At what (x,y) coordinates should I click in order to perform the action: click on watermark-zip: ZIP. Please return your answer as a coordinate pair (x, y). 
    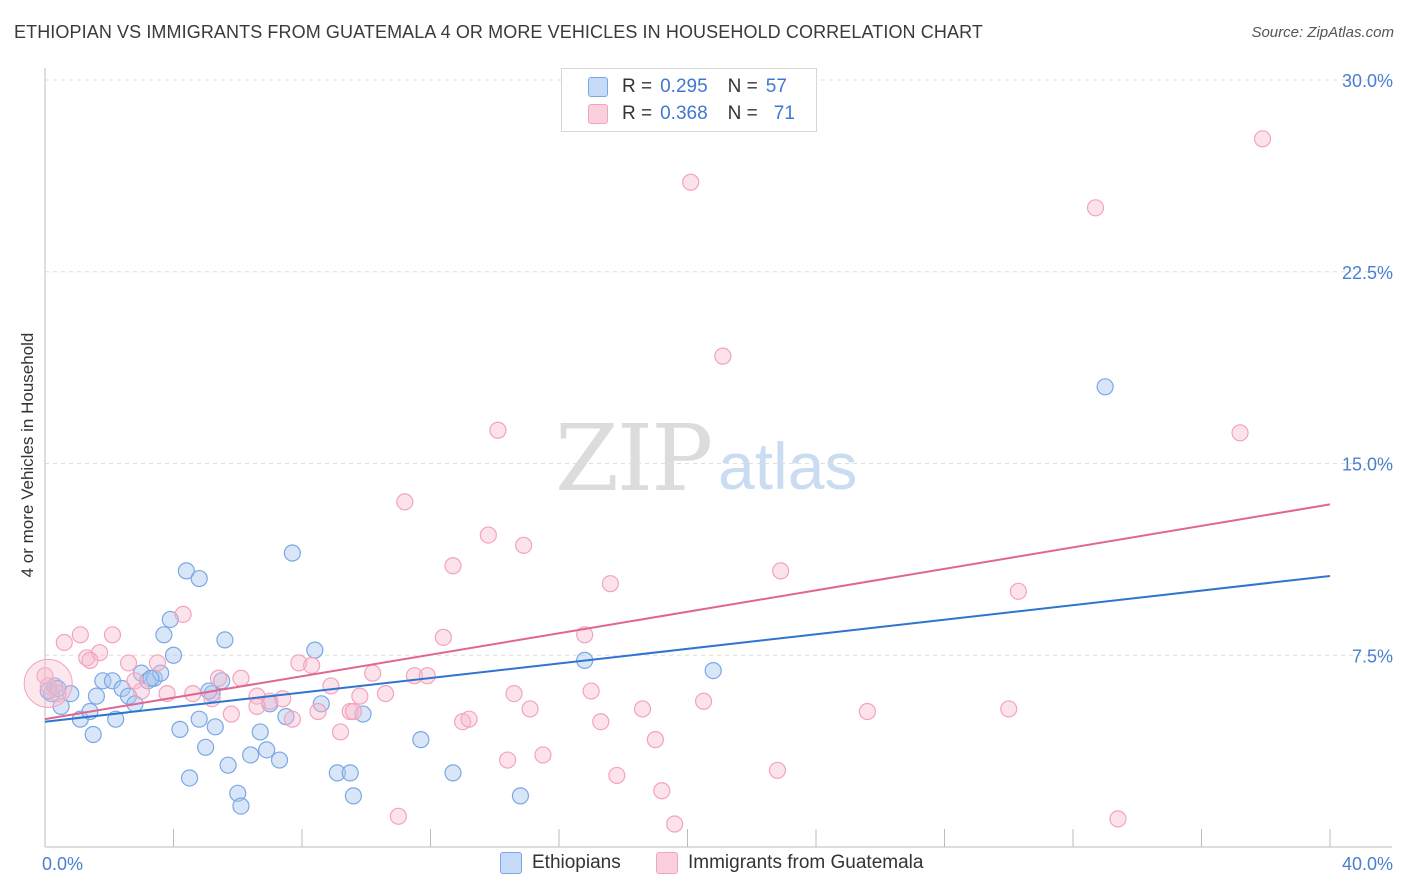
    Looking at the image, I should click on (634, 458).